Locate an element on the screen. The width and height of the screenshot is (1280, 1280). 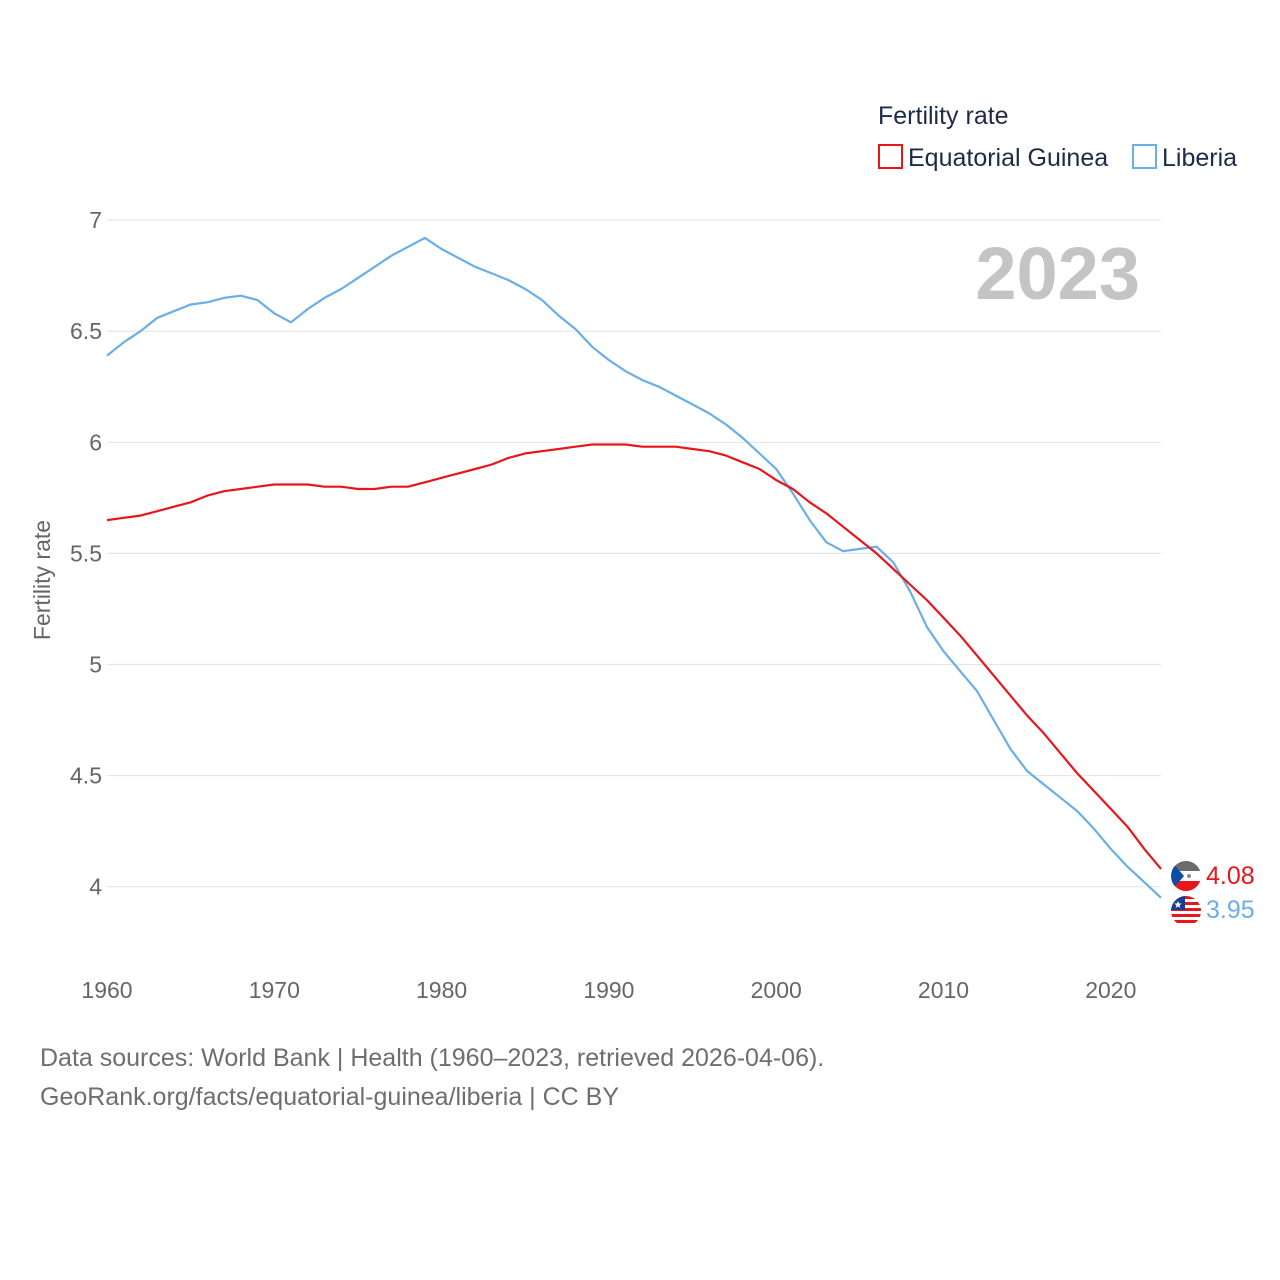
x-tick-label: 2010 is located at coordinates (943, 990).